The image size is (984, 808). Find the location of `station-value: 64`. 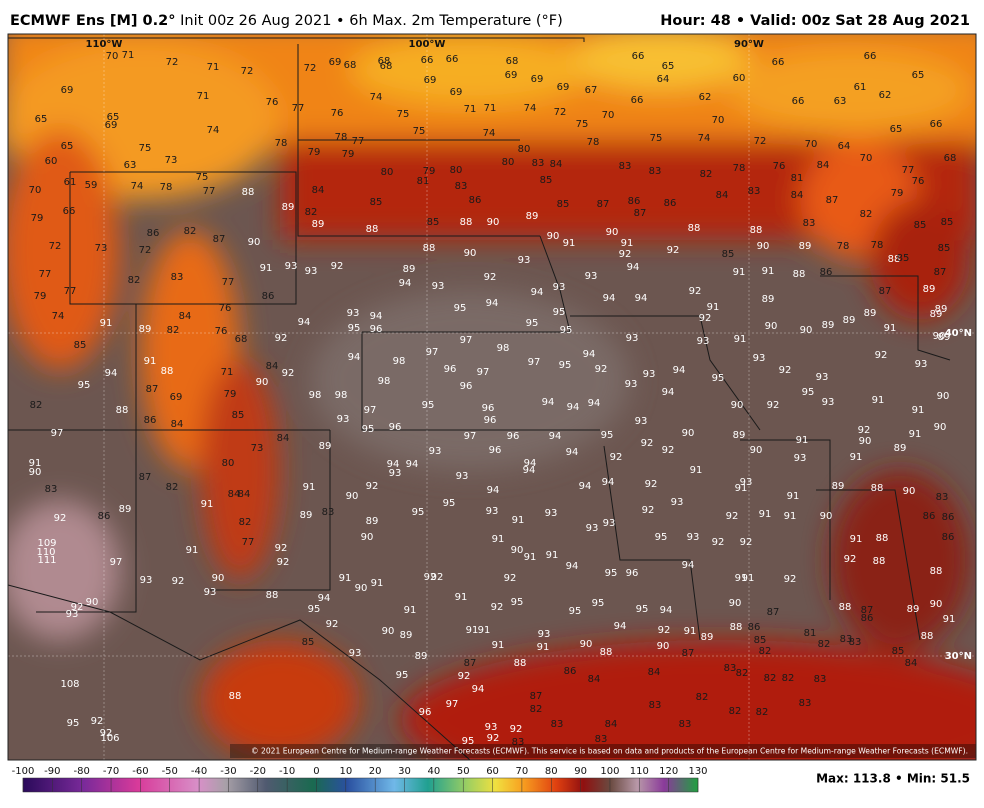

station-value: 64 is located at coordinates (663, 79).